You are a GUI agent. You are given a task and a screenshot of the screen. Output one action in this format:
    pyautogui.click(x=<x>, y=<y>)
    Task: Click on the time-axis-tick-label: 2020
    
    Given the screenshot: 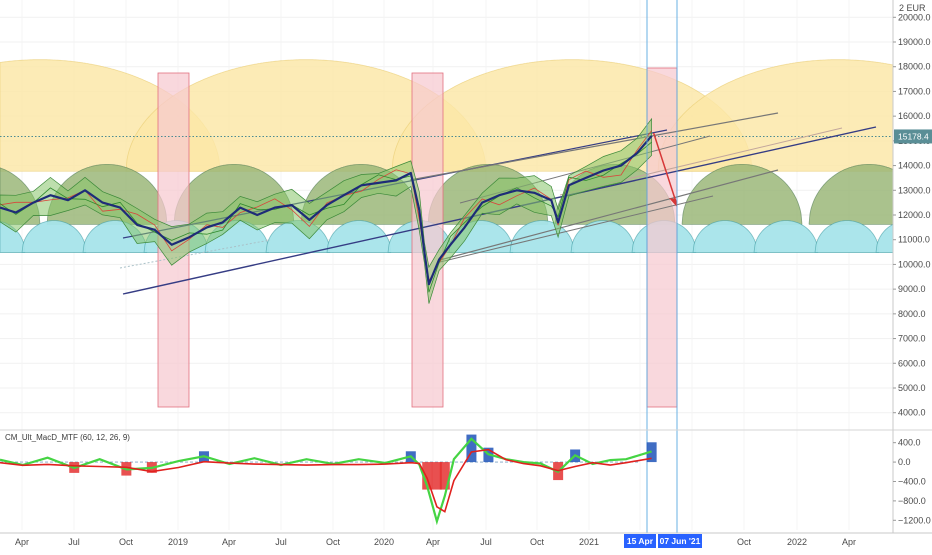 What is the action you would take?
    pyautogui.click(x=384, y=542)
    